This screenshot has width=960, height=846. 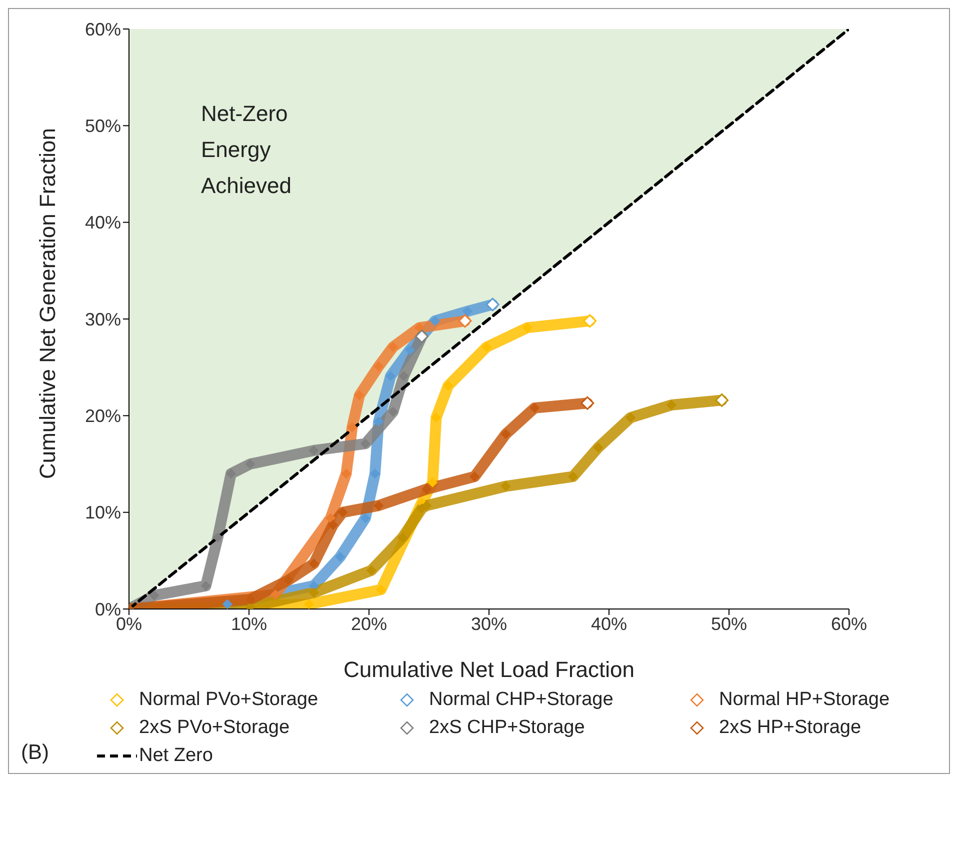 I want to click on x-tick-label: 20%, so click(x=369, y=624).